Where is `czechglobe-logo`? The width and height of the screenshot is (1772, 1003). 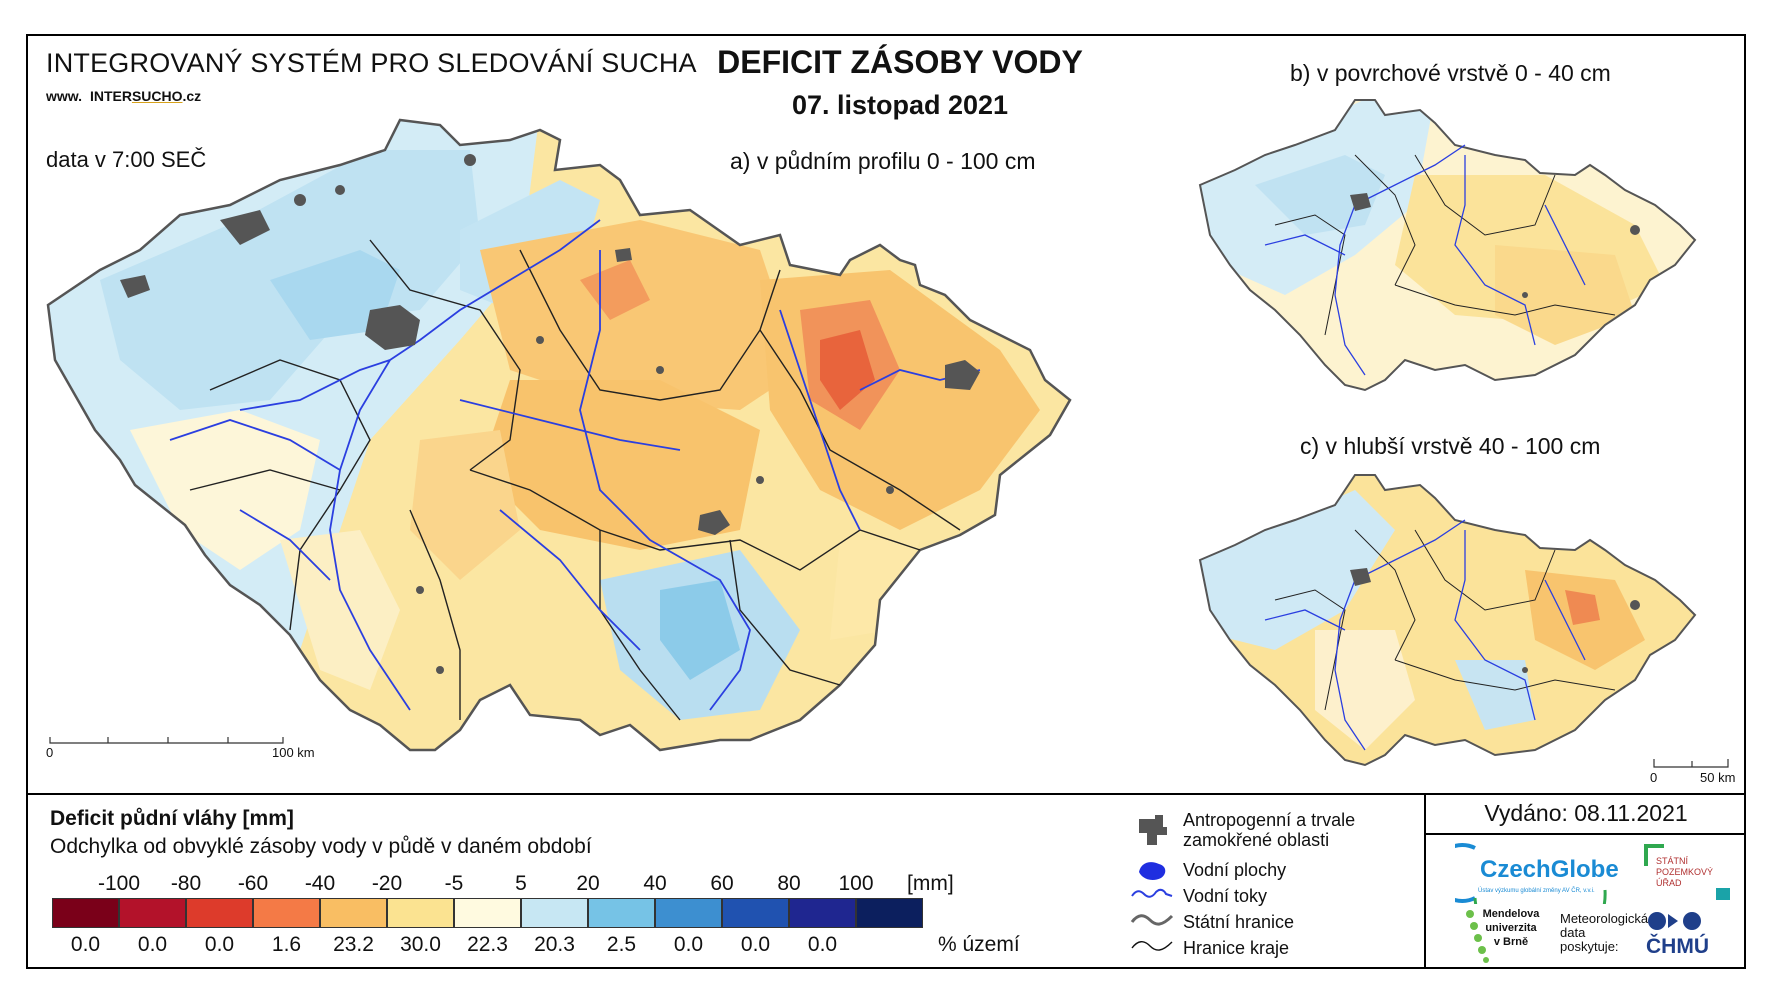
czechglobe-logo is located at coordinates (1531, 873).